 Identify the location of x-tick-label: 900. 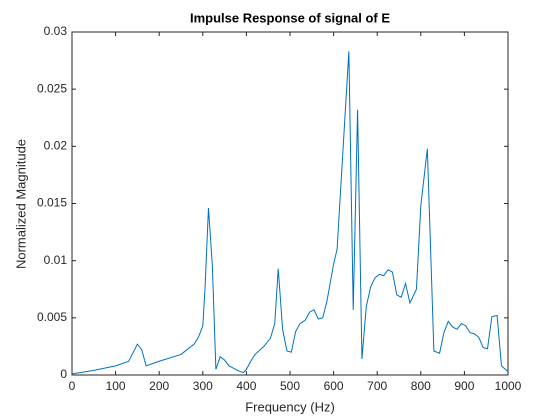
(464, 386).